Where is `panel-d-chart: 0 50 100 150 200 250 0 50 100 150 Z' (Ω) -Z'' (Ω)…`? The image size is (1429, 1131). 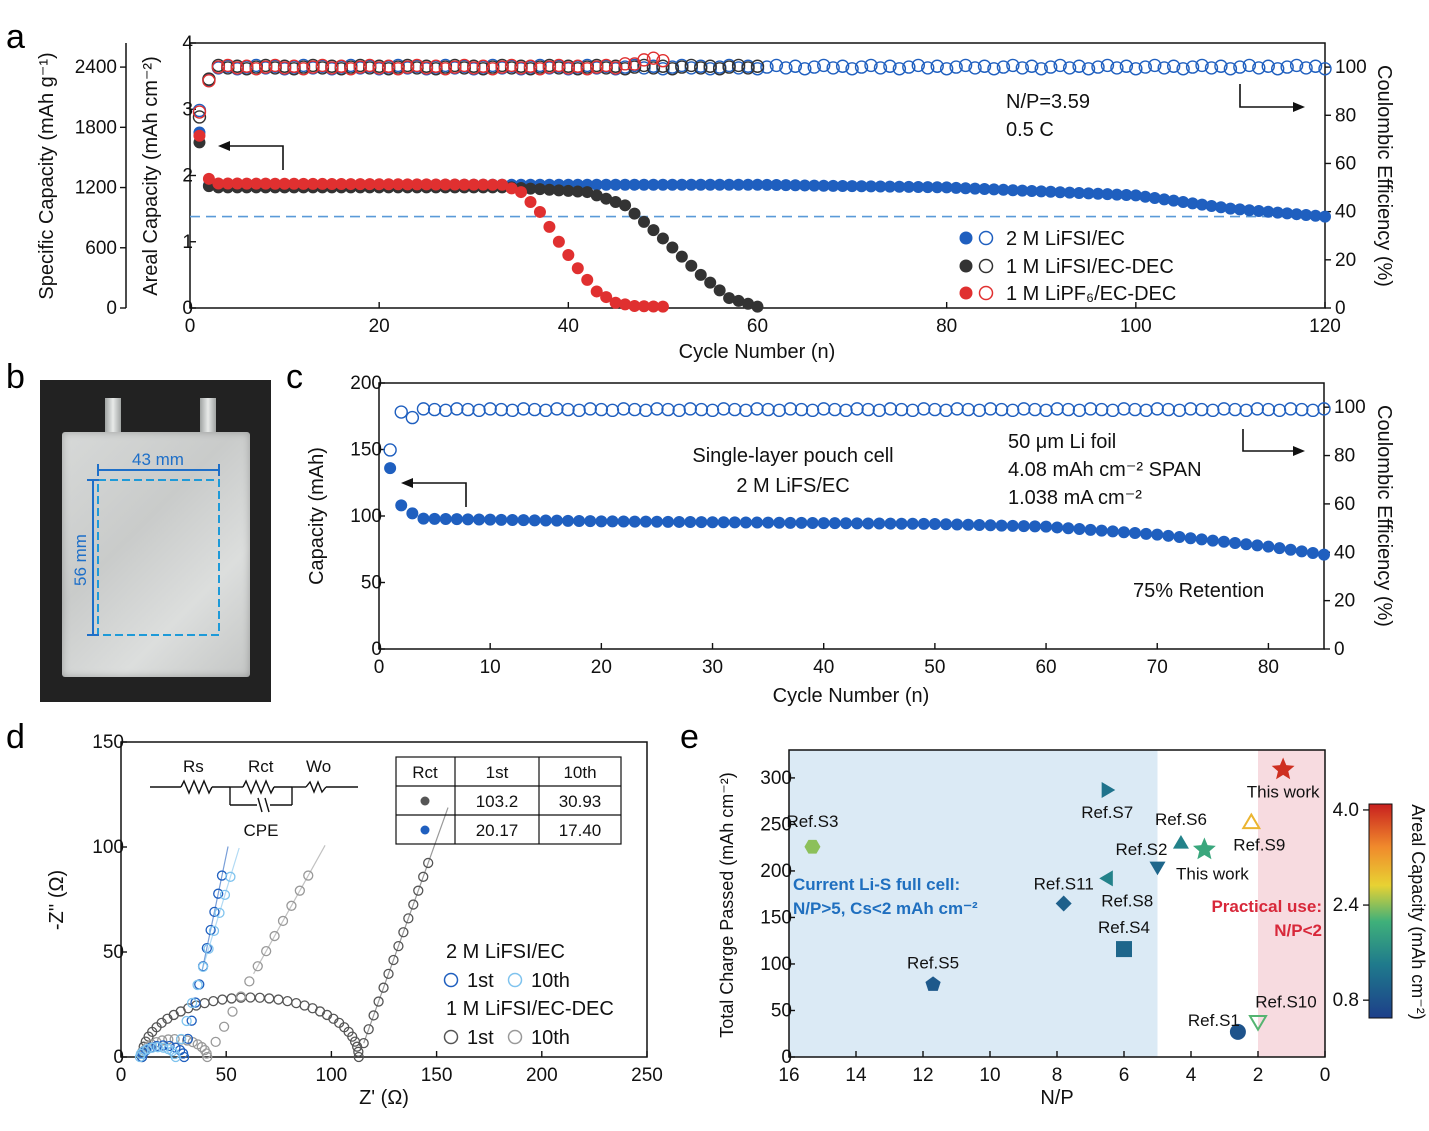
panel-d-chart: 0 50 100 150 200 250 0 50 100 150 Z' (Ω) -Z'' (Ω)… is located at coordinates (354, 920).